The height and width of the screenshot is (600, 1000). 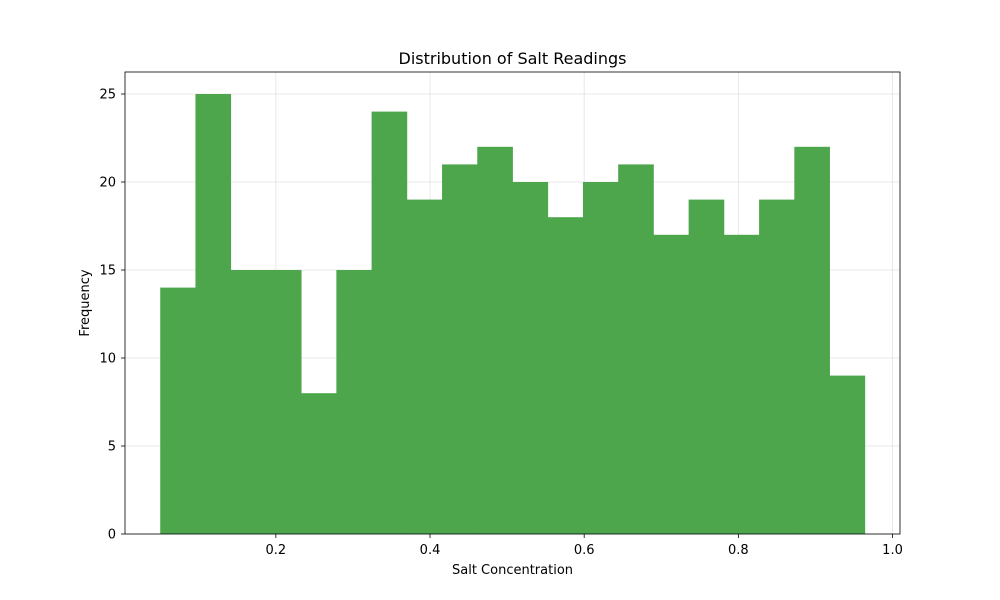 I want to click on x-tick-label: 0.4, so click(x=430, y=550).